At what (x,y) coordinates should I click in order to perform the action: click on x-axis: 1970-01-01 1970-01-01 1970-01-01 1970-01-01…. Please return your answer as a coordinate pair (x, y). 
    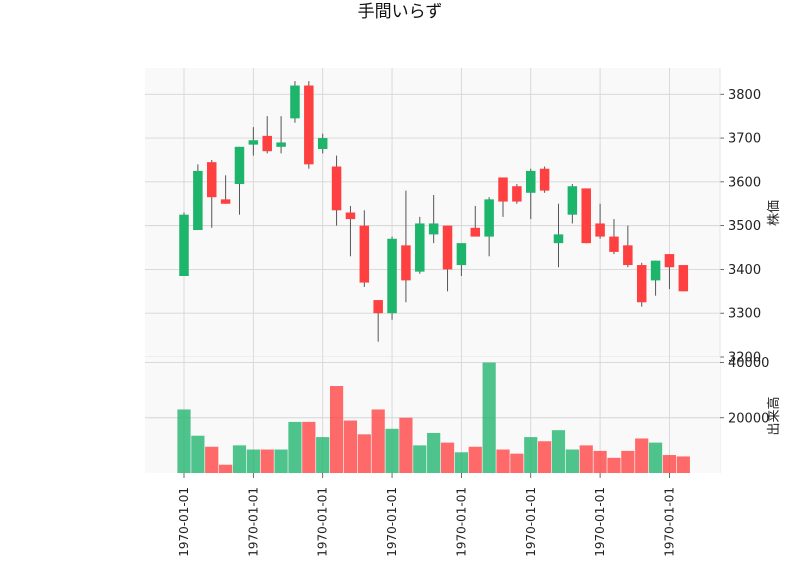
    Looking at the image, I should click on (426, 515).